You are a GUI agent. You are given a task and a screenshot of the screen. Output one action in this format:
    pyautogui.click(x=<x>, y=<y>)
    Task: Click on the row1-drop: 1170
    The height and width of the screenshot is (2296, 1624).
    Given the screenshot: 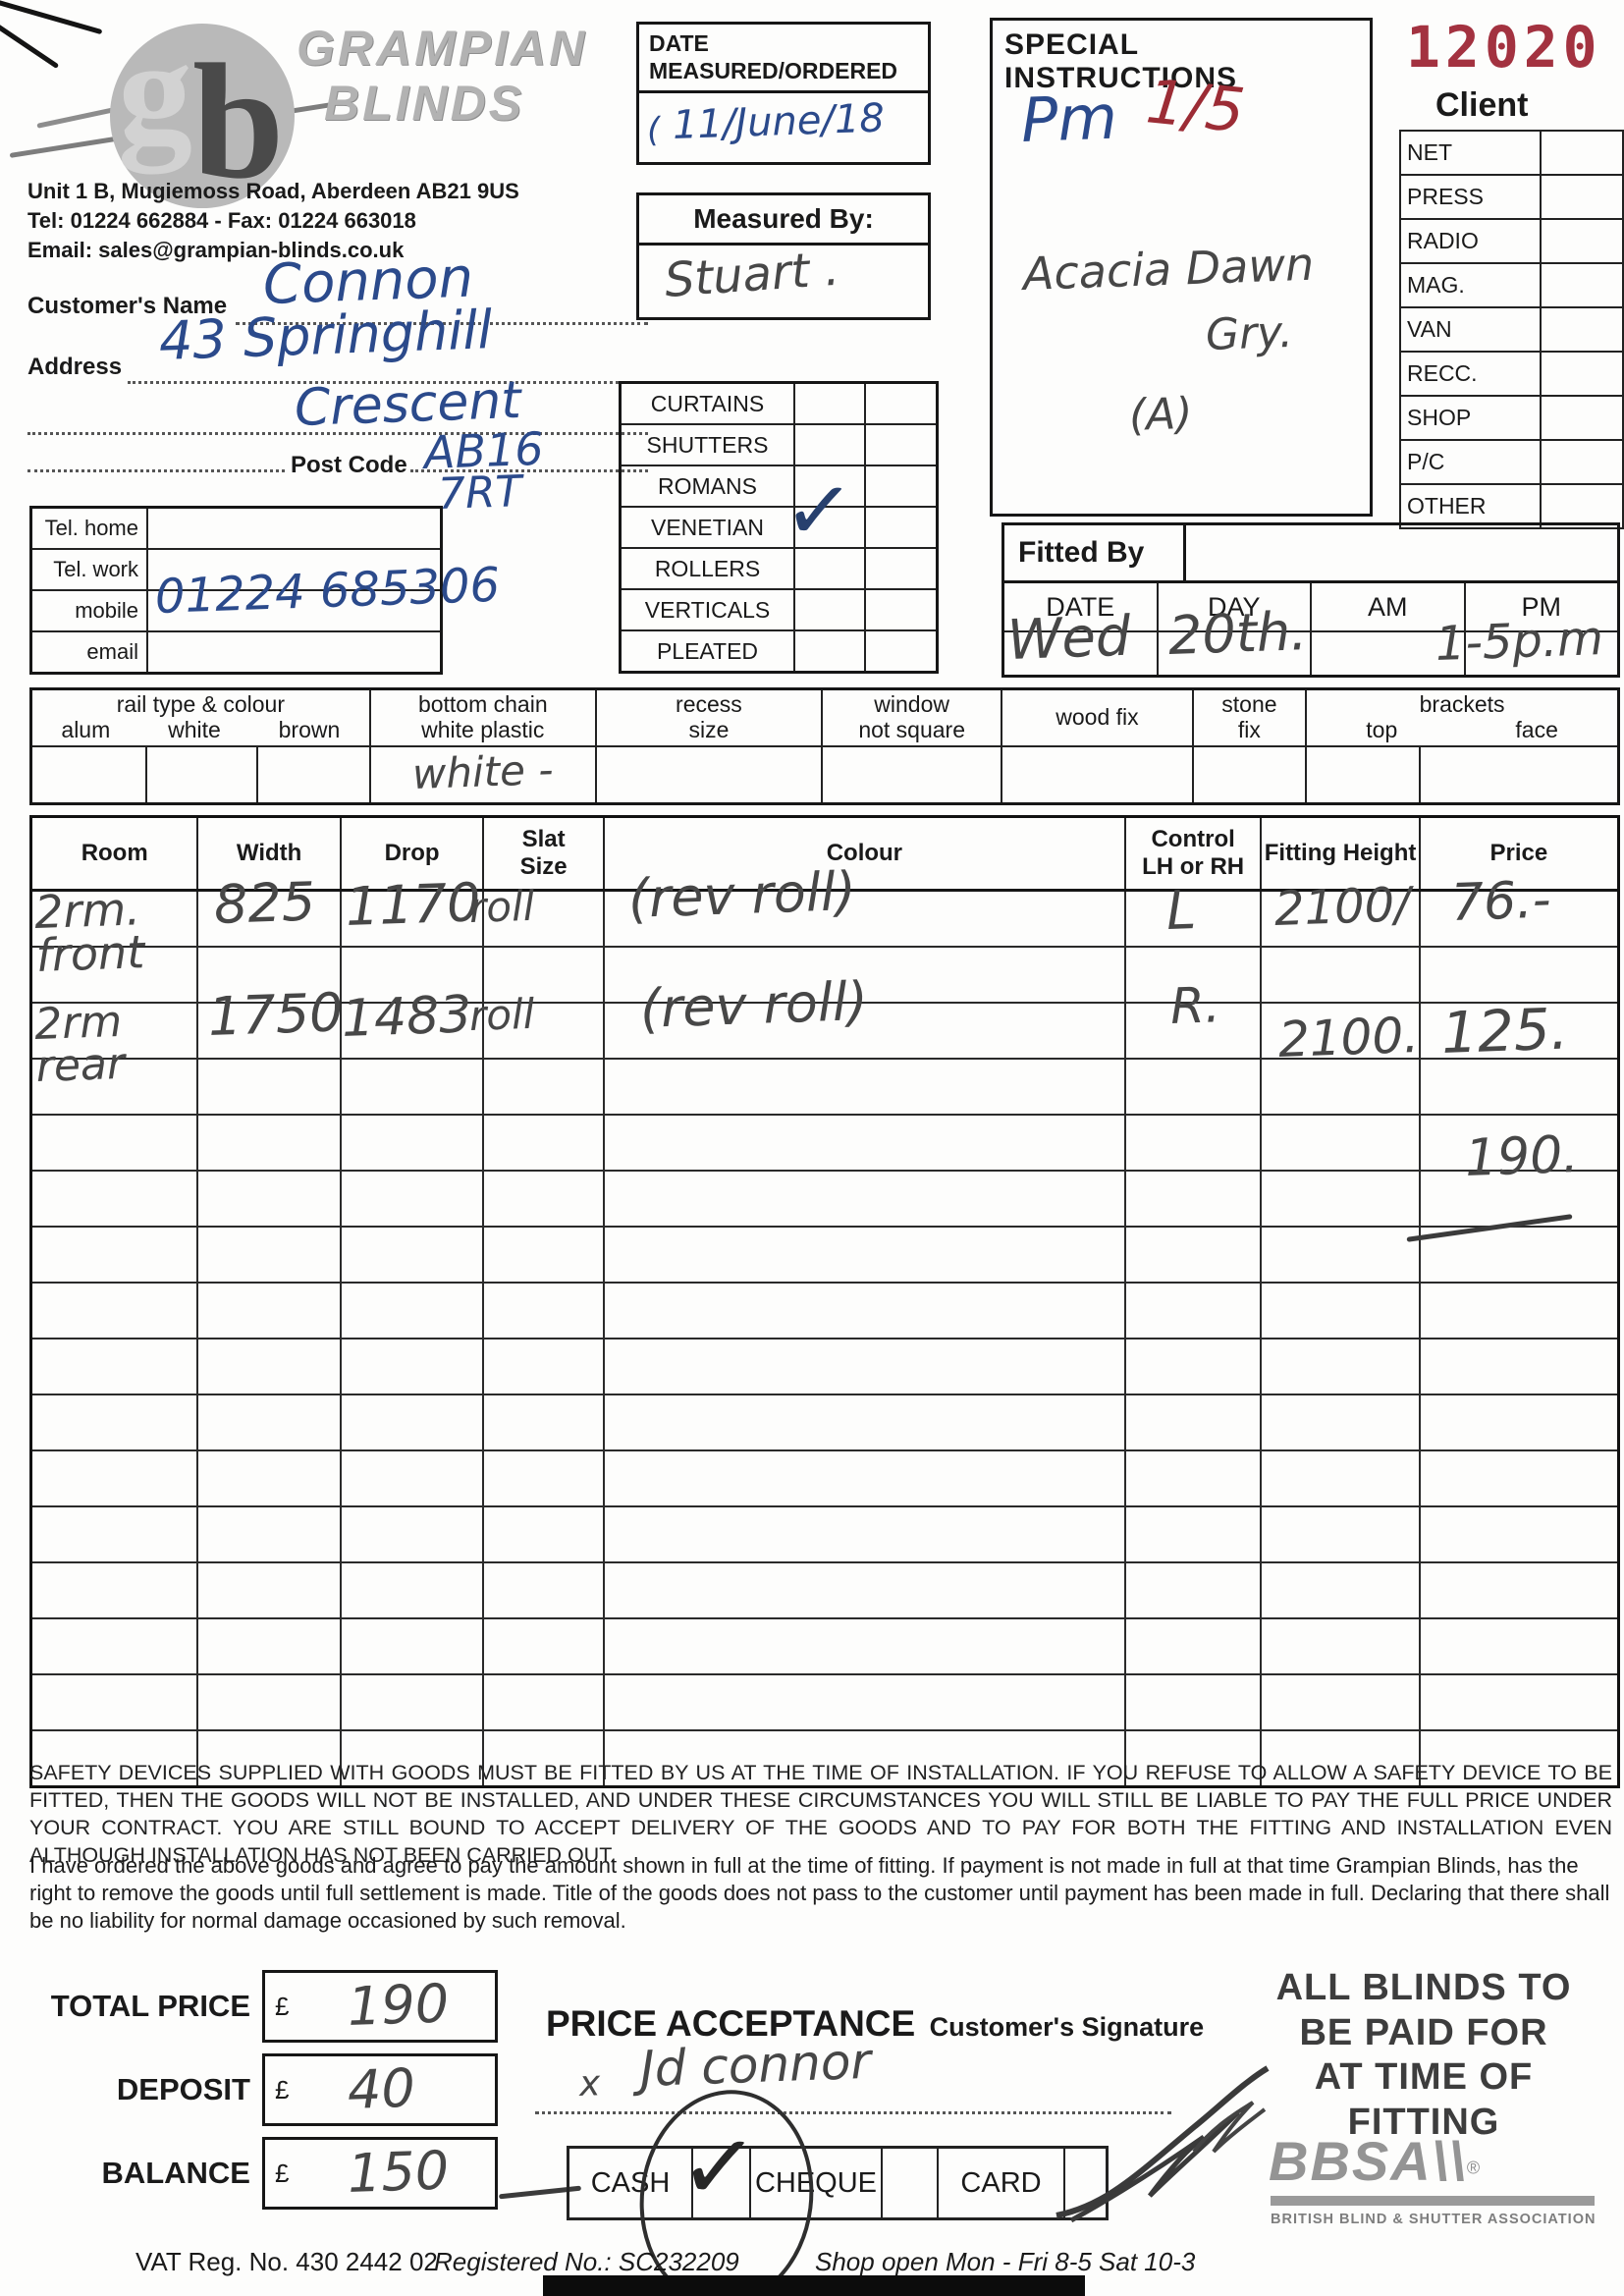 What is the action you would take?
    pyautogui.click(x=413, y=904)
    